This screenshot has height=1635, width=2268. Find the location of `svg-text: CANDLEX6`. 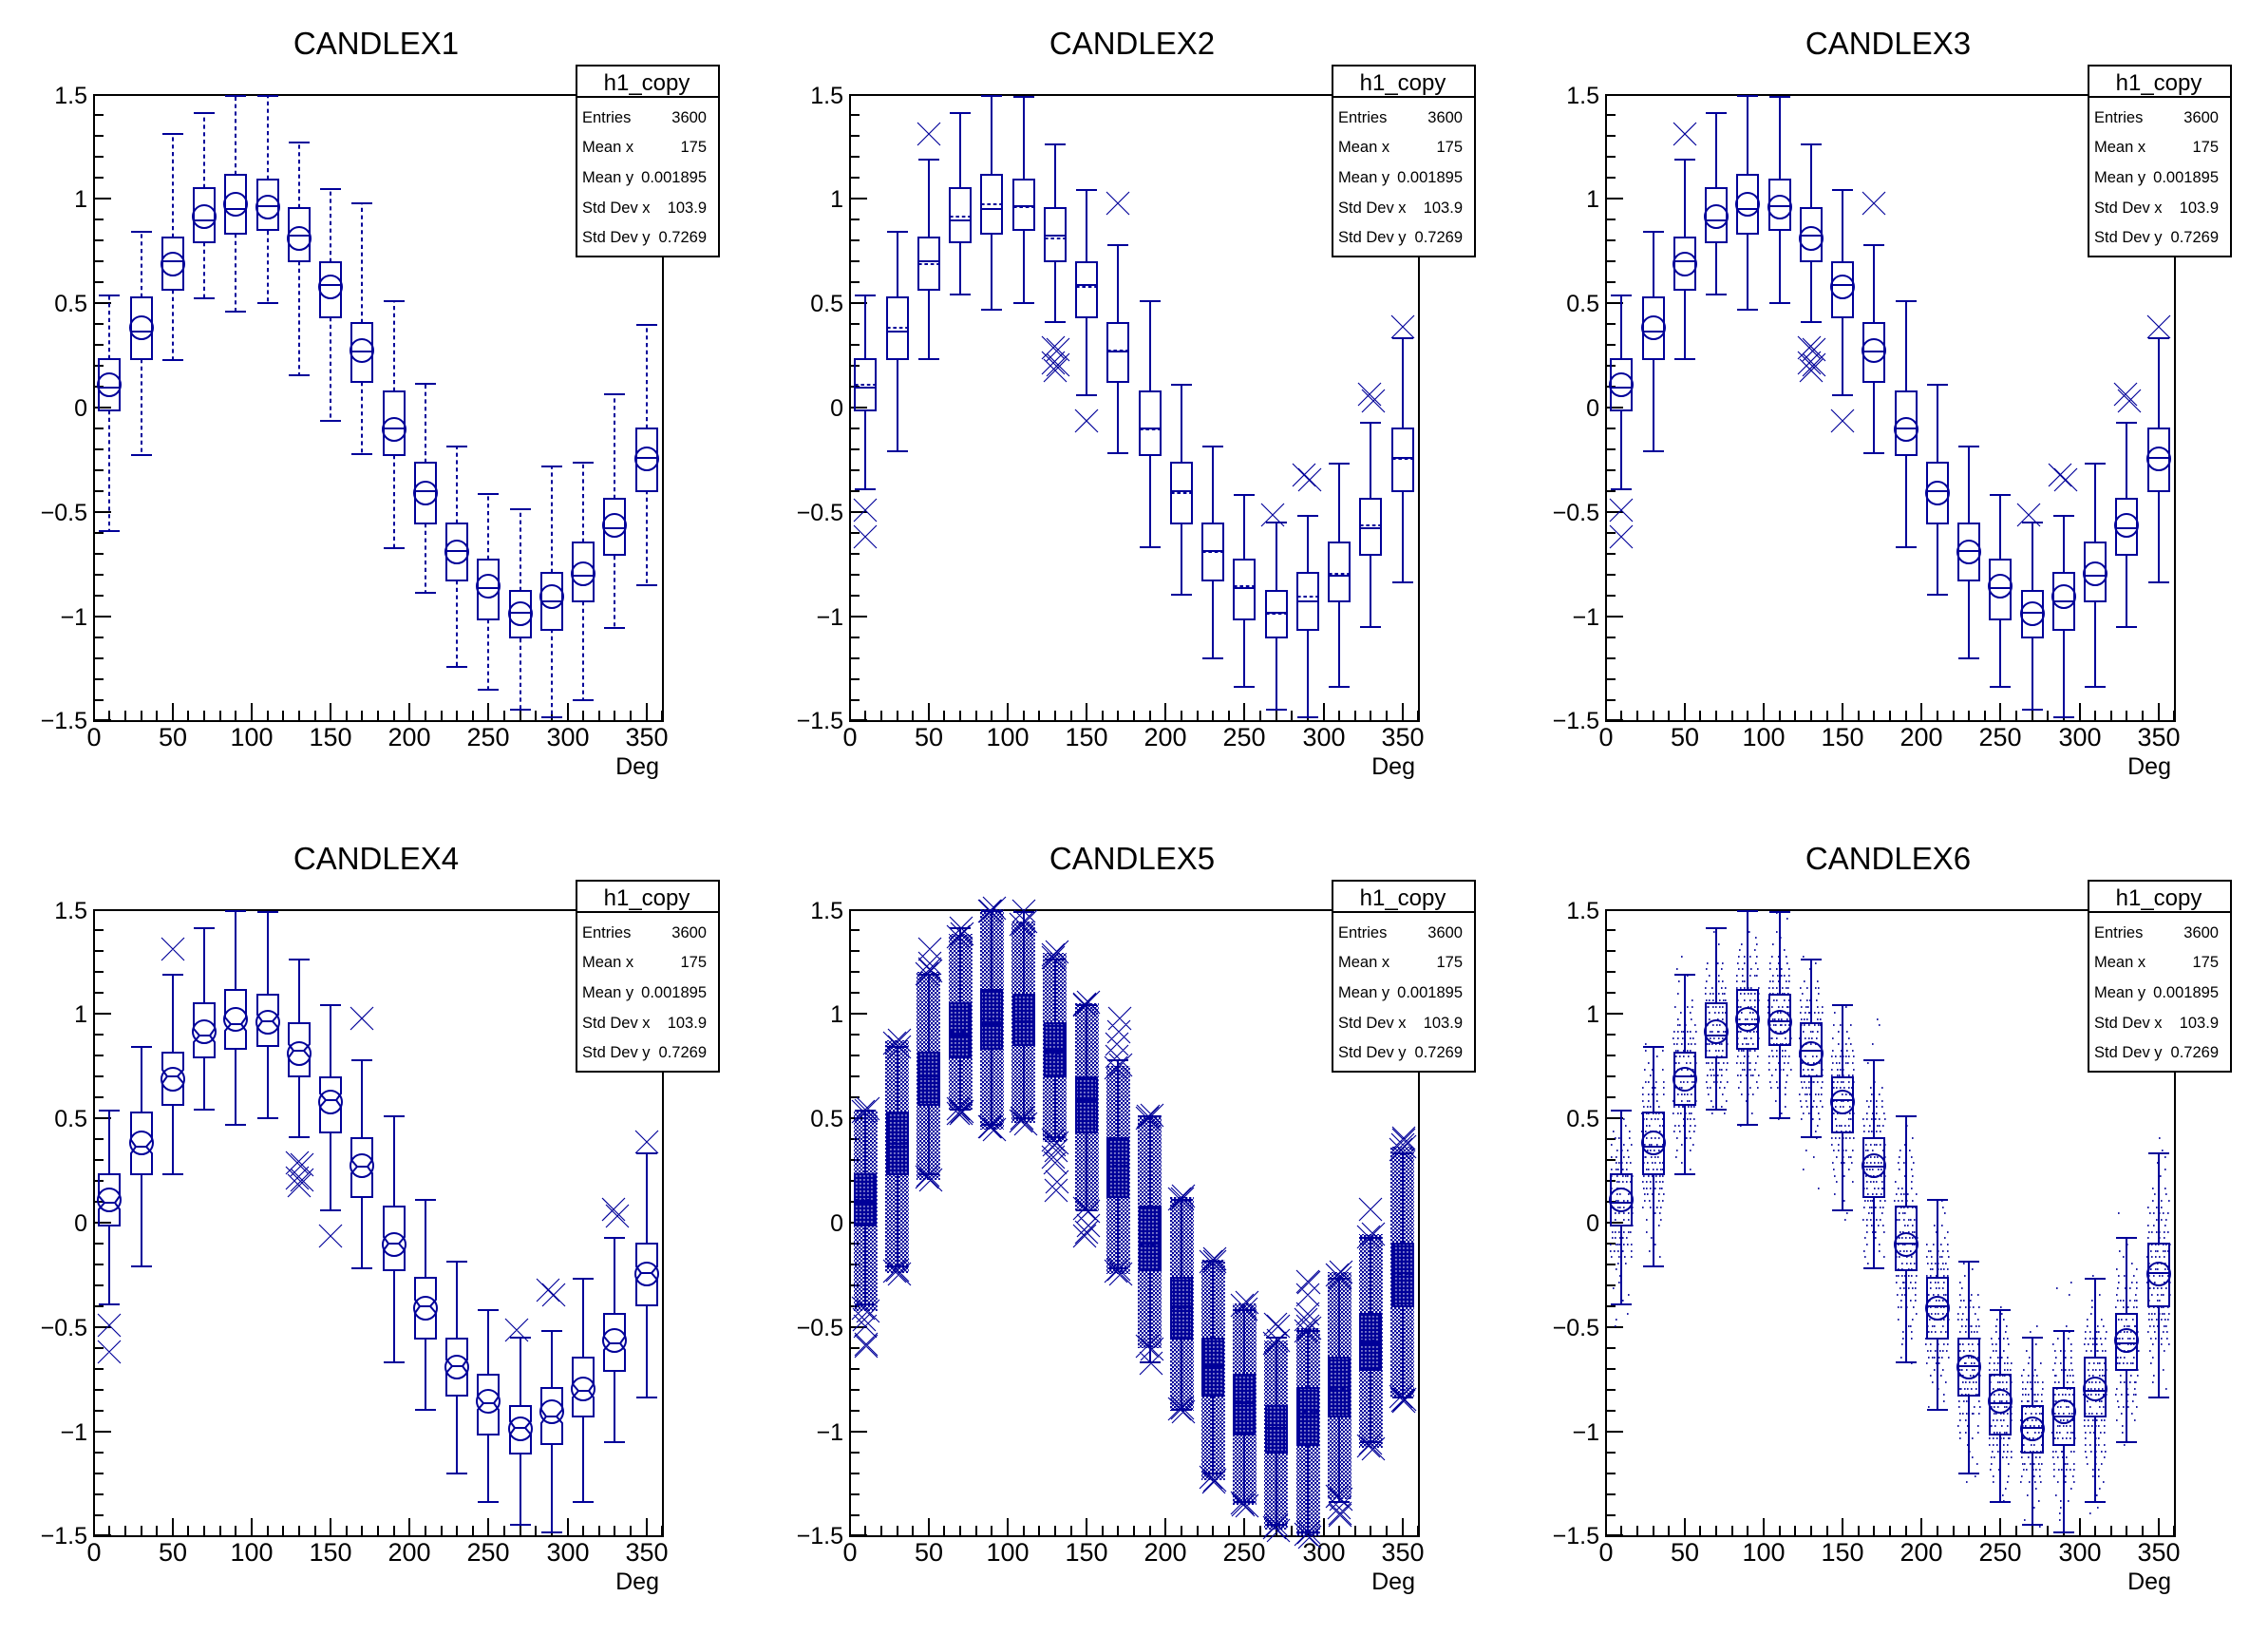

svg-text: CANDLEX6 is located at coordinates (1888, 858).